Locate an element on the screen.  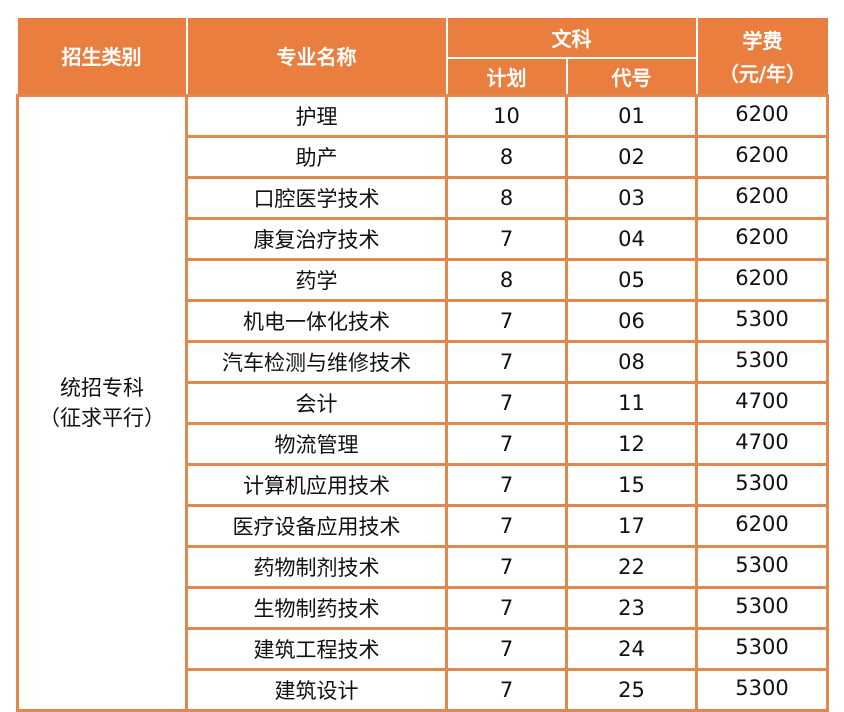
code-cell: 05 is located at coordinates (631, 279).